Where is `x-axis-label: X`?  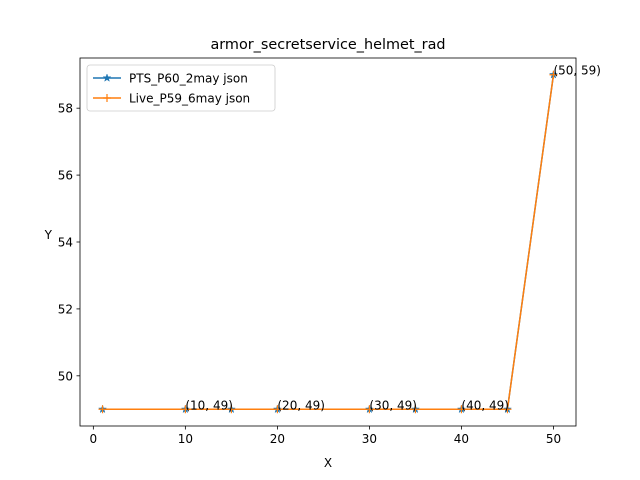
x-axis-label: X is located at coordinates (328, 463).